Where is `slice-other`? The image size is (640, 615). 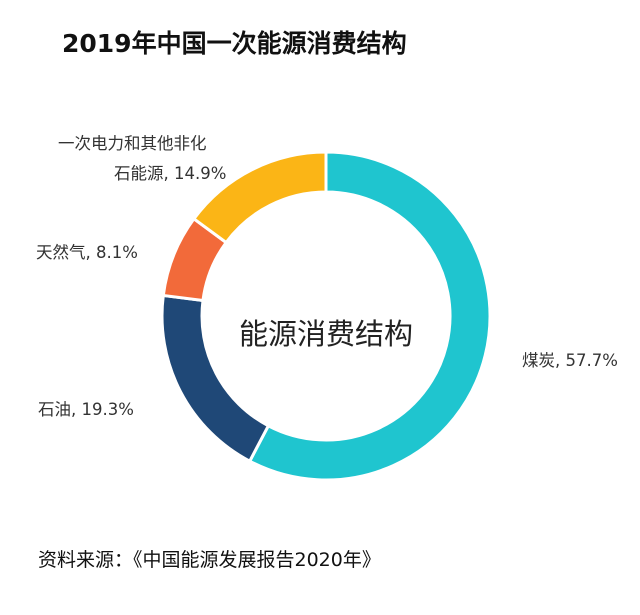
slice-other is located at coordinates (259, 197).